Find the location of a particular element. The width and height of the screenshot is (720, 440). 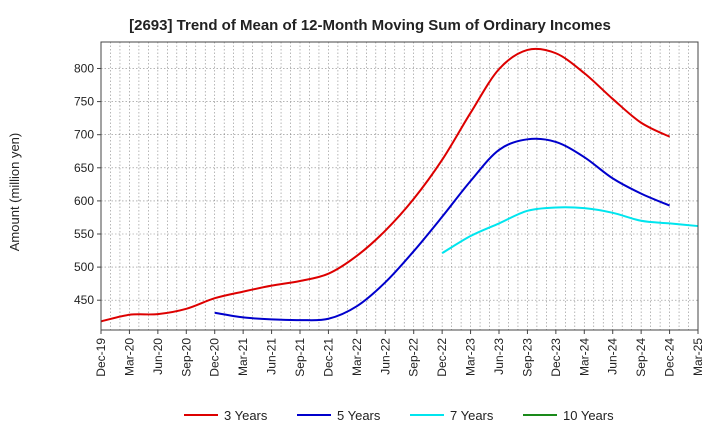

x-tick-label: Dec-24 is located at coordinates (670, 357).